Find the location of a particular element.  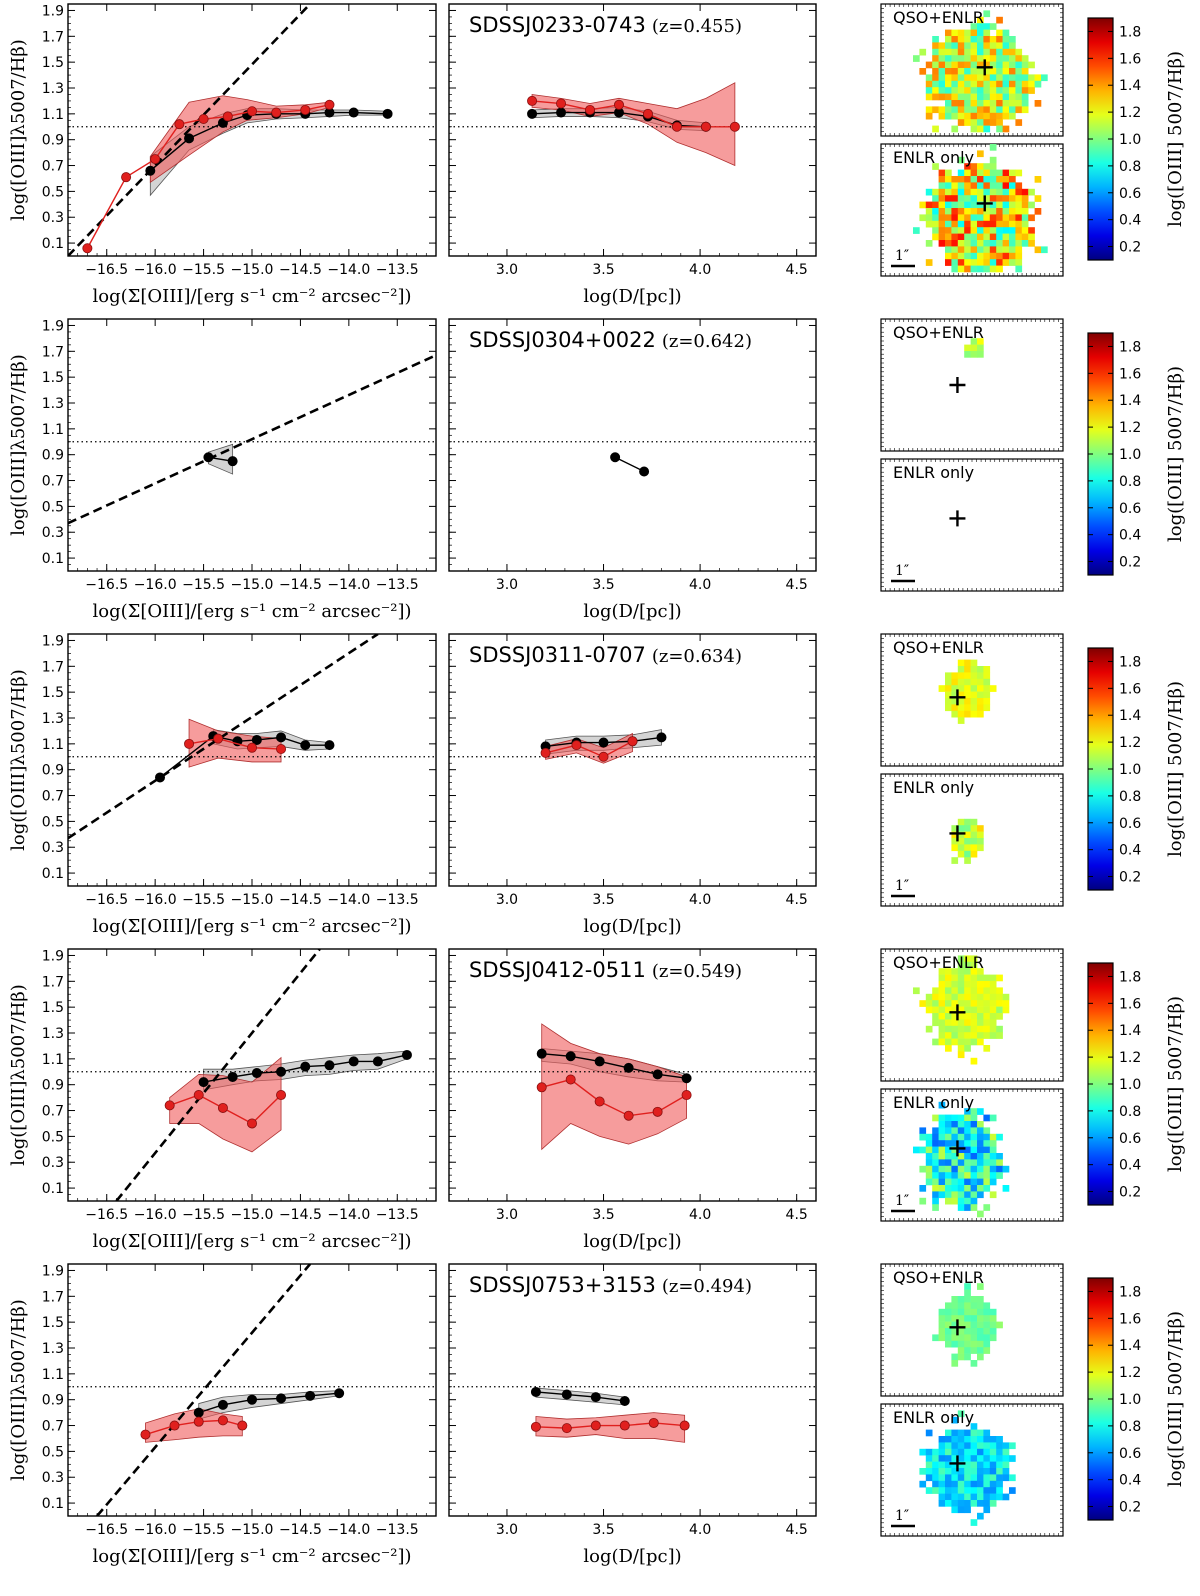

x-tick-label: −14.5 is located at coordinates (300, 1530).